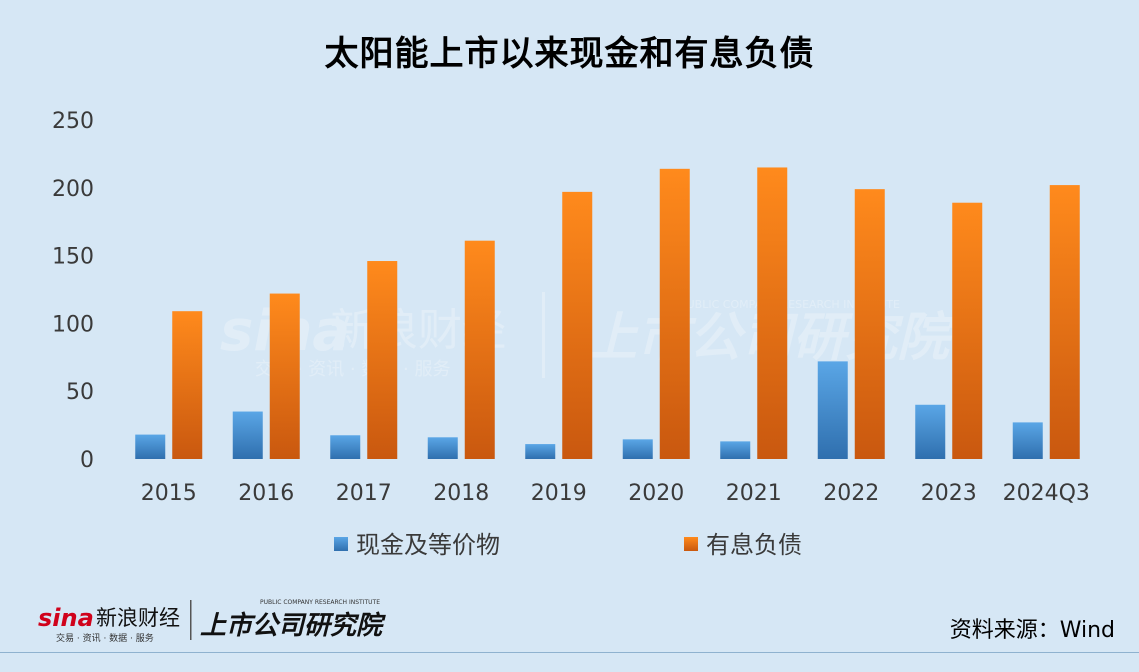 The height and width of the screenshot is (672, 1139). I want to click on x-tick-label: 2021, so click(754, 493).